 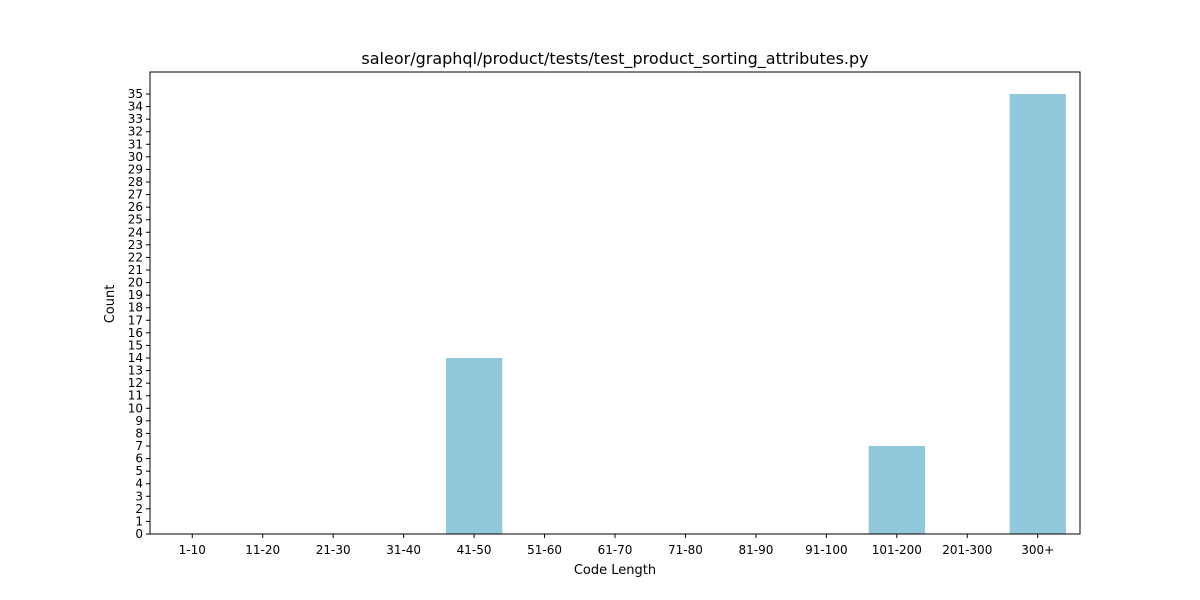 What do you see at coordinates (135, 320) in the screenshot?
I see `y-tick-label: 17` at bounding box center [135, 320].